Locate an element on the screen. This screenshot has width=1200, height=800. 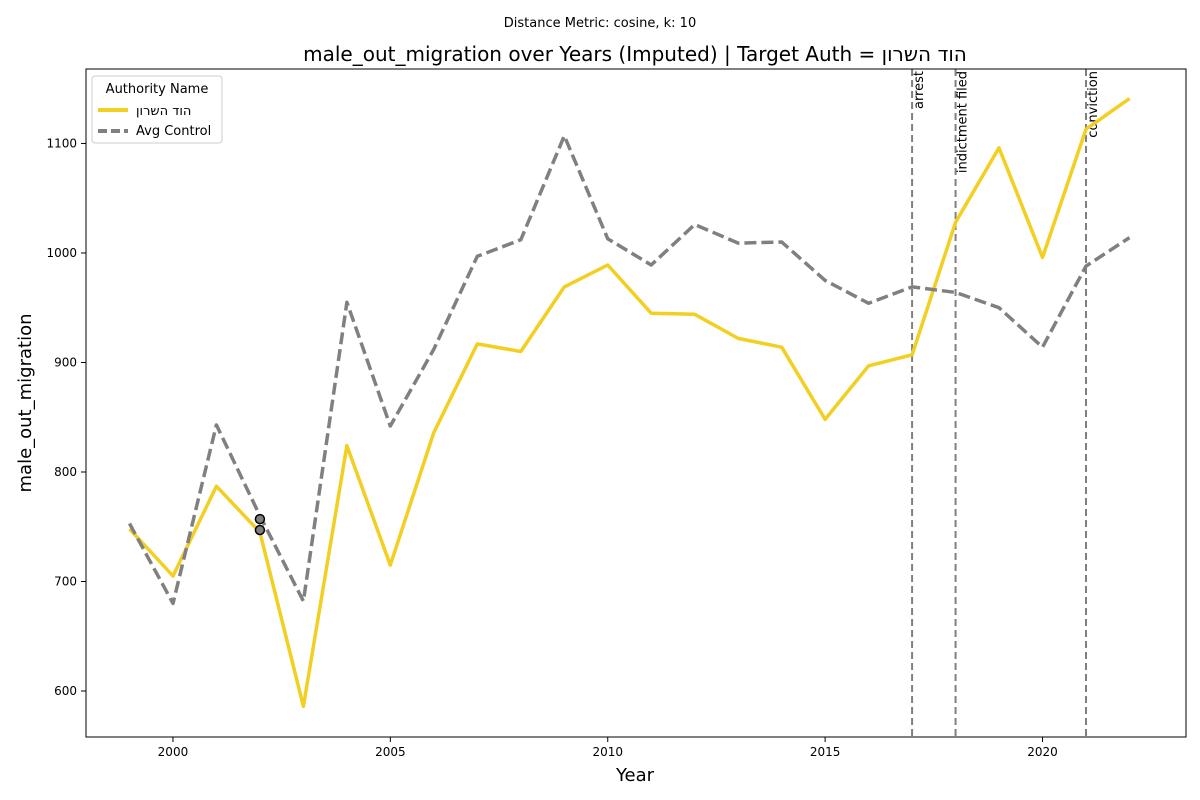
legend-box is located at coordinates (157, 109).